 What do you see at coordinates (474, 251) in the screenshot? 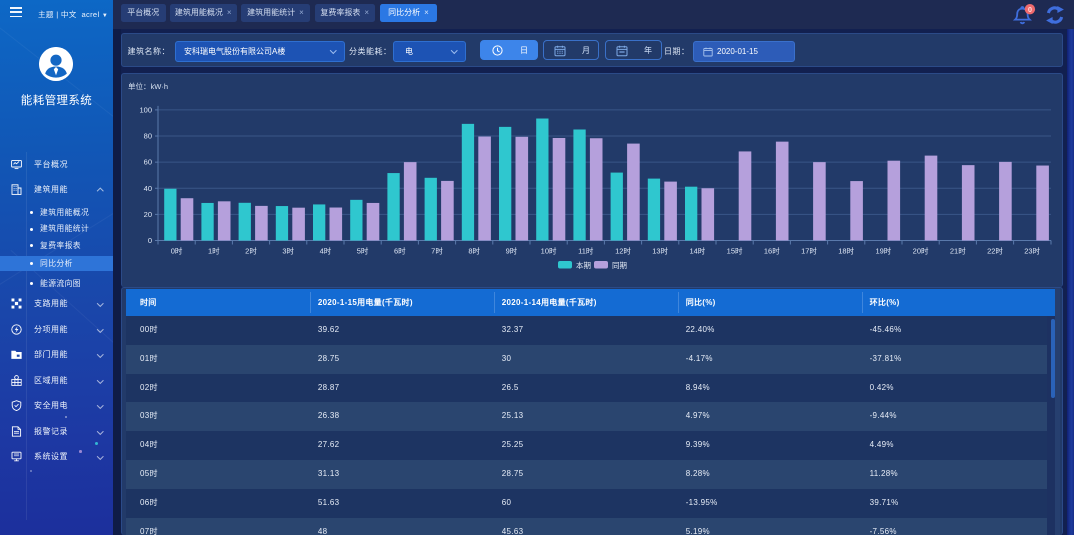
I see `svg-text: 8时` at bounding box center [474, 251].